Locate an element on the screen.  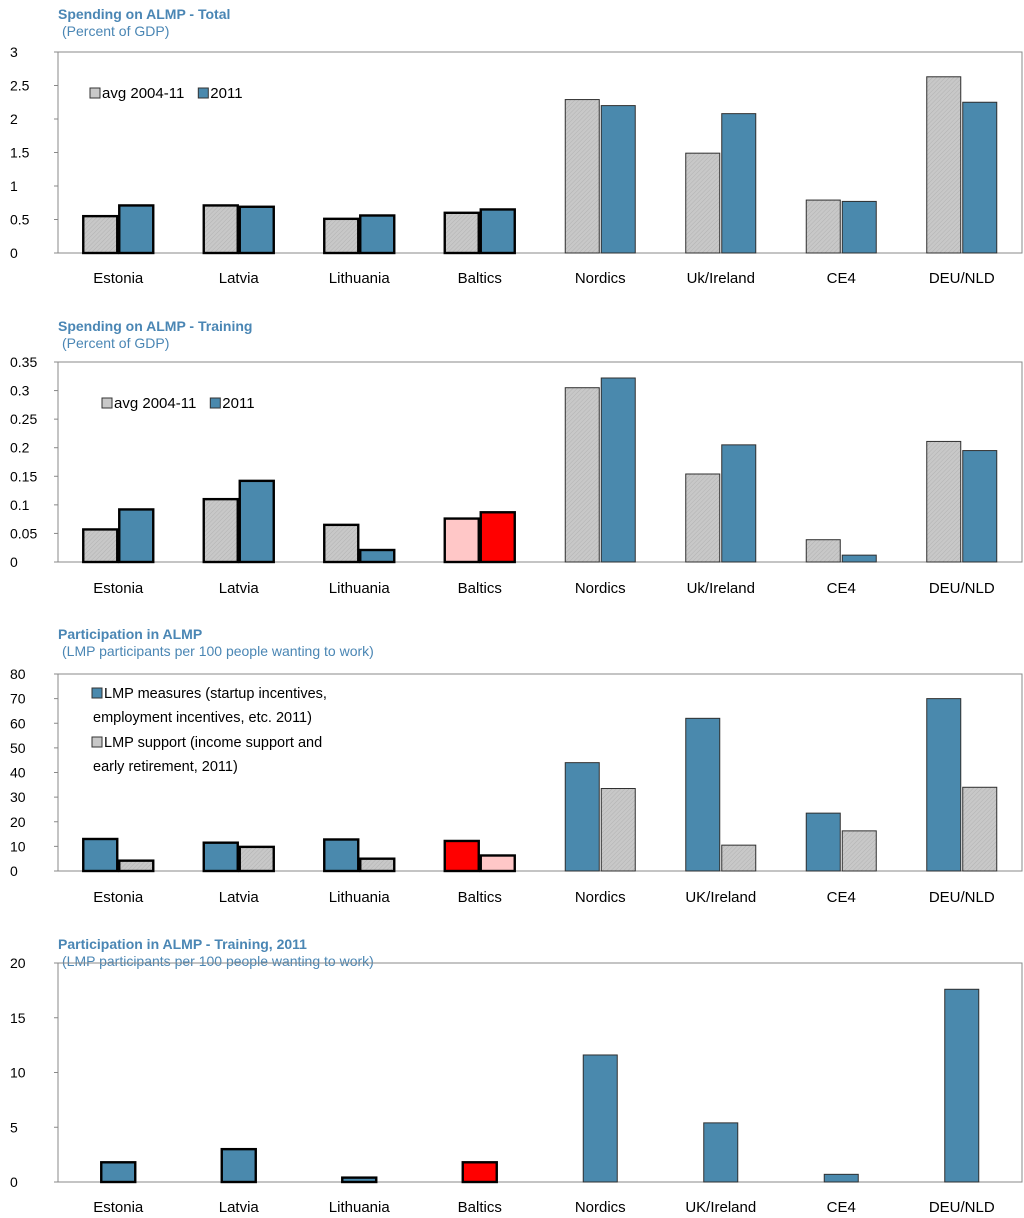
y-tick-label: 0.5 is located at coordinates (20, 220).